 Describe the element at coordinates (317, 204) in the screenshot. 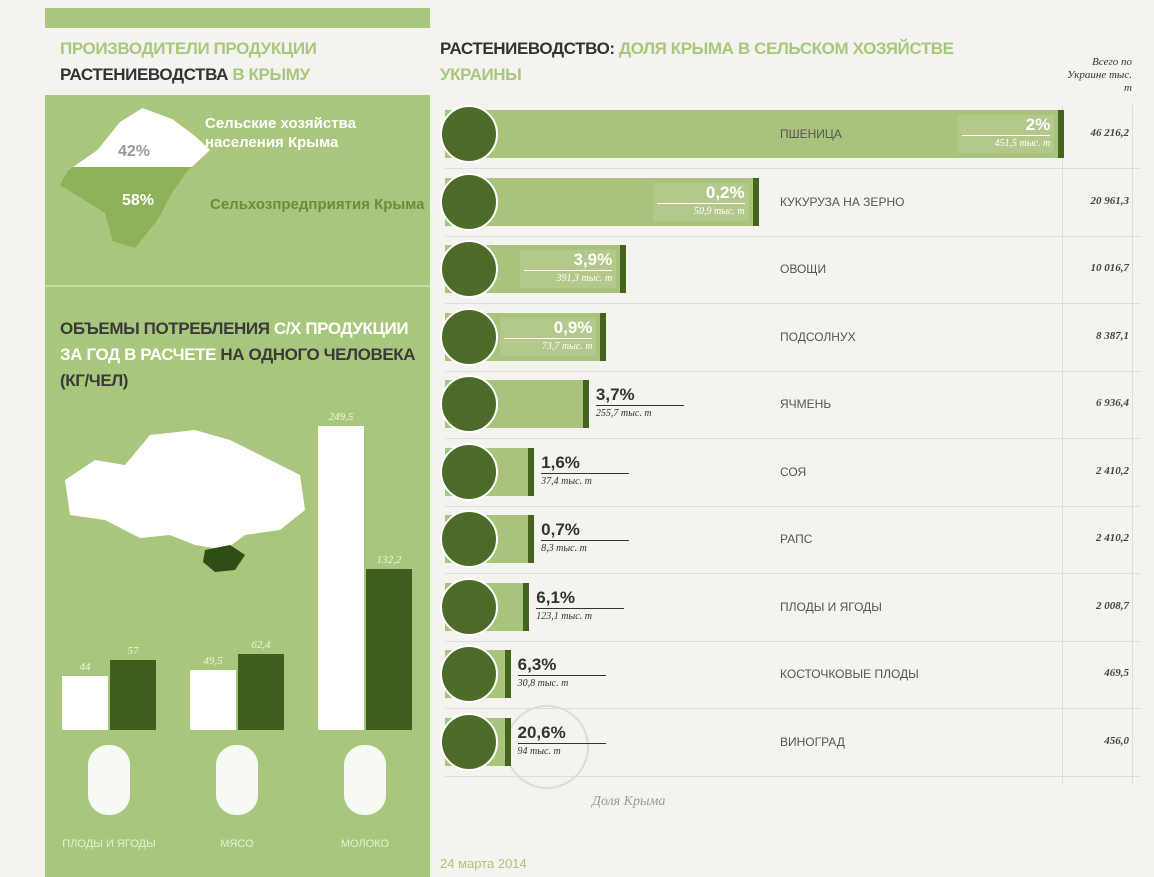

I see `segment-category: Сельхозпредприятия Крыма` at that location.